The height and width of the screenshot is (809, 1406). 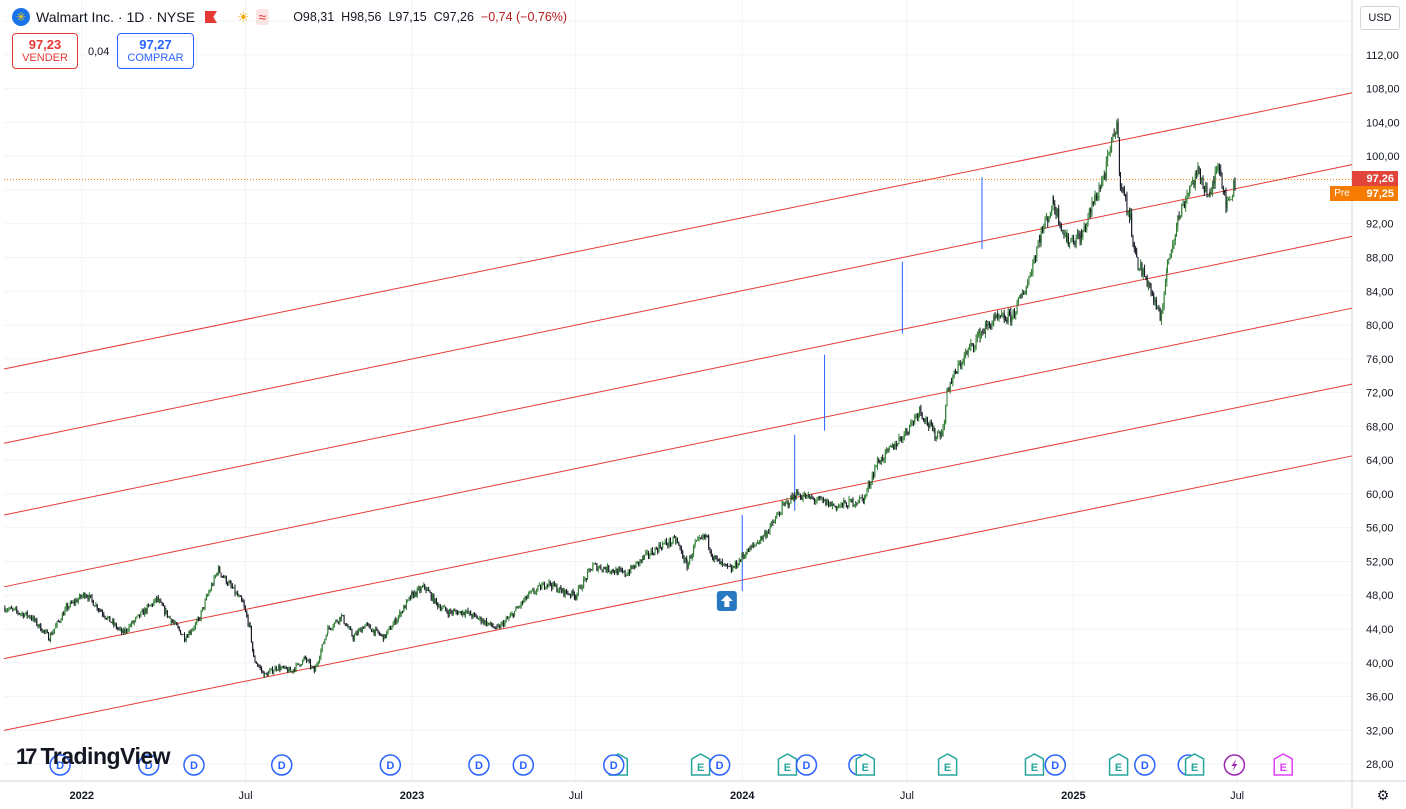 I want to click on wave-icon: ≈, so click(x=262, y=17).